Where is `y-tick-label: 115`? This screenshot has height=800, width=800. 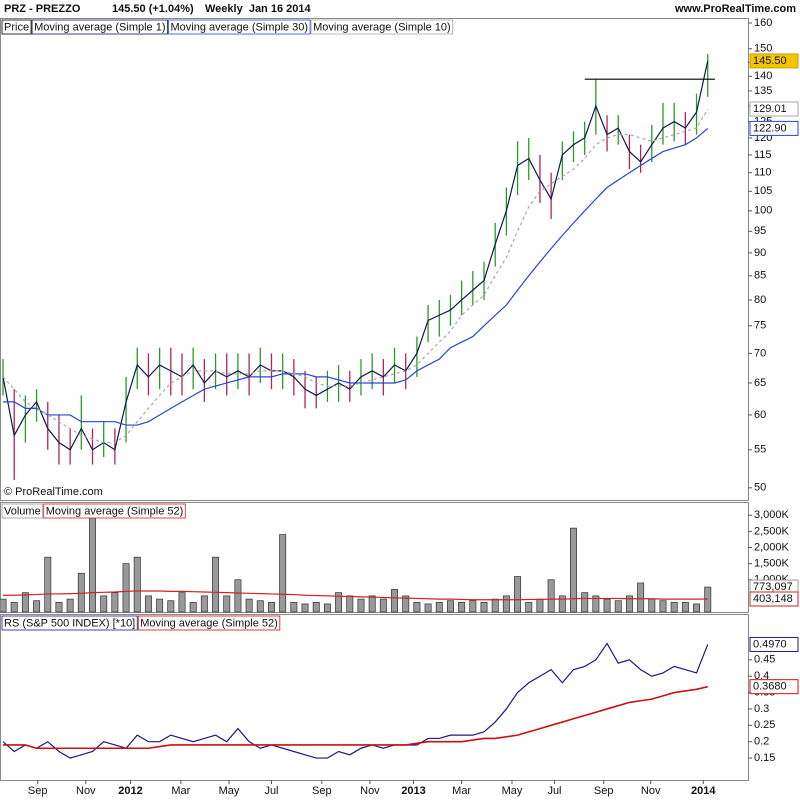
y-tick-label: 115 is located at coordinates (763, 155).